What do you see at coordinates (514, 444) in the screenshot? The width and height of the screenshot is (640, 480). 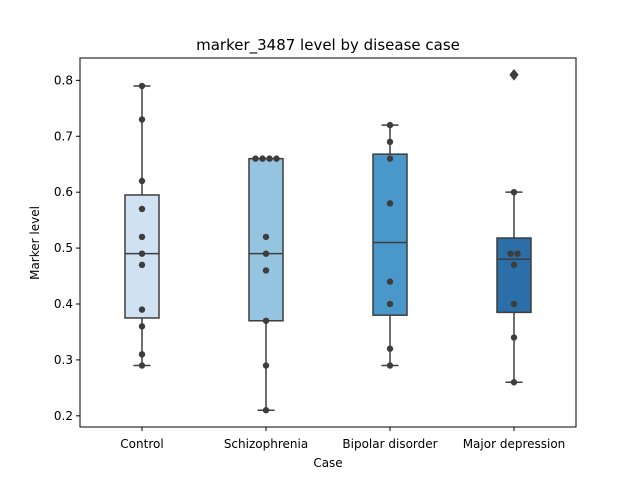 I see `x-tick-label: Major depression` at bounding box center [514, 444].